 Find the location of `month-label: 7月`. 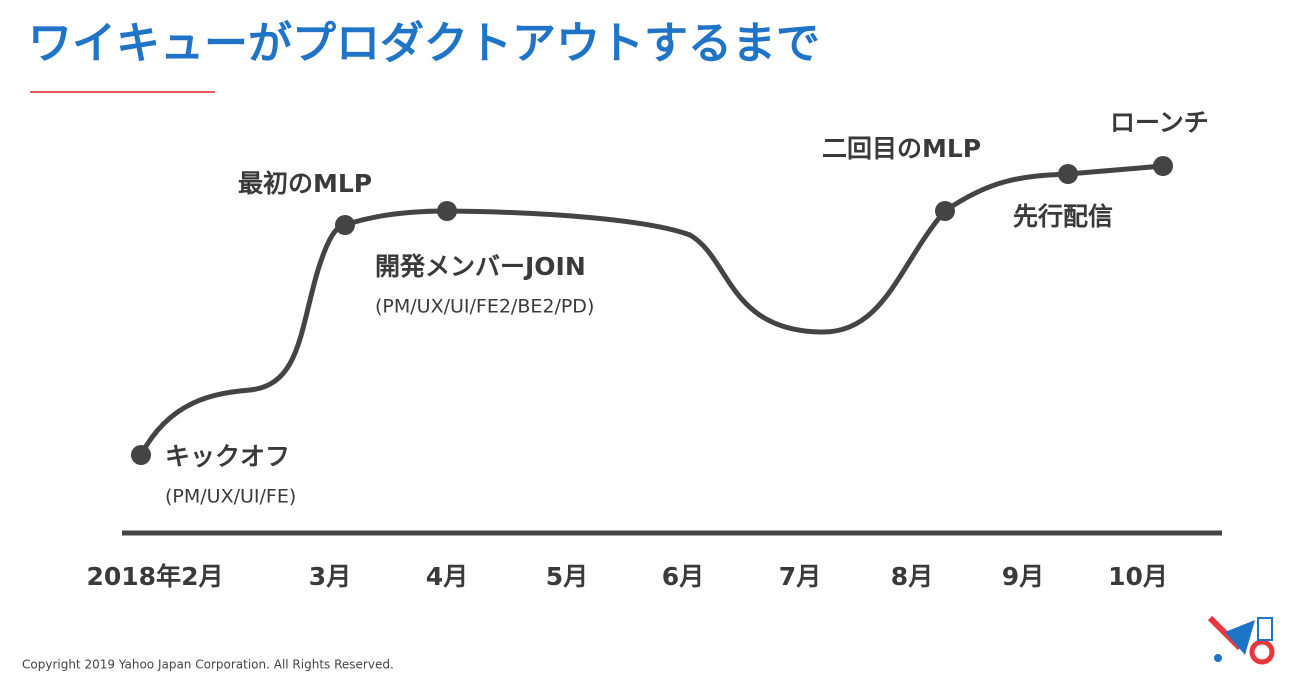

month-label: 7月 is located at coordinates (800, 576).